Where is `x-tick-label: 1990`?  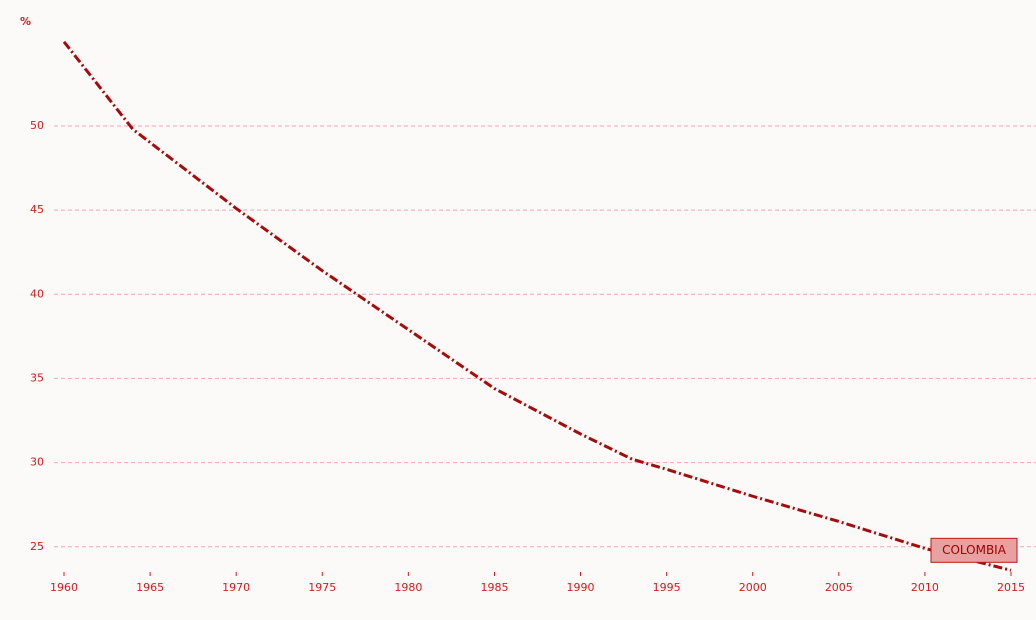
x-tick-label: 1990 is located at coordinates (581, 587).